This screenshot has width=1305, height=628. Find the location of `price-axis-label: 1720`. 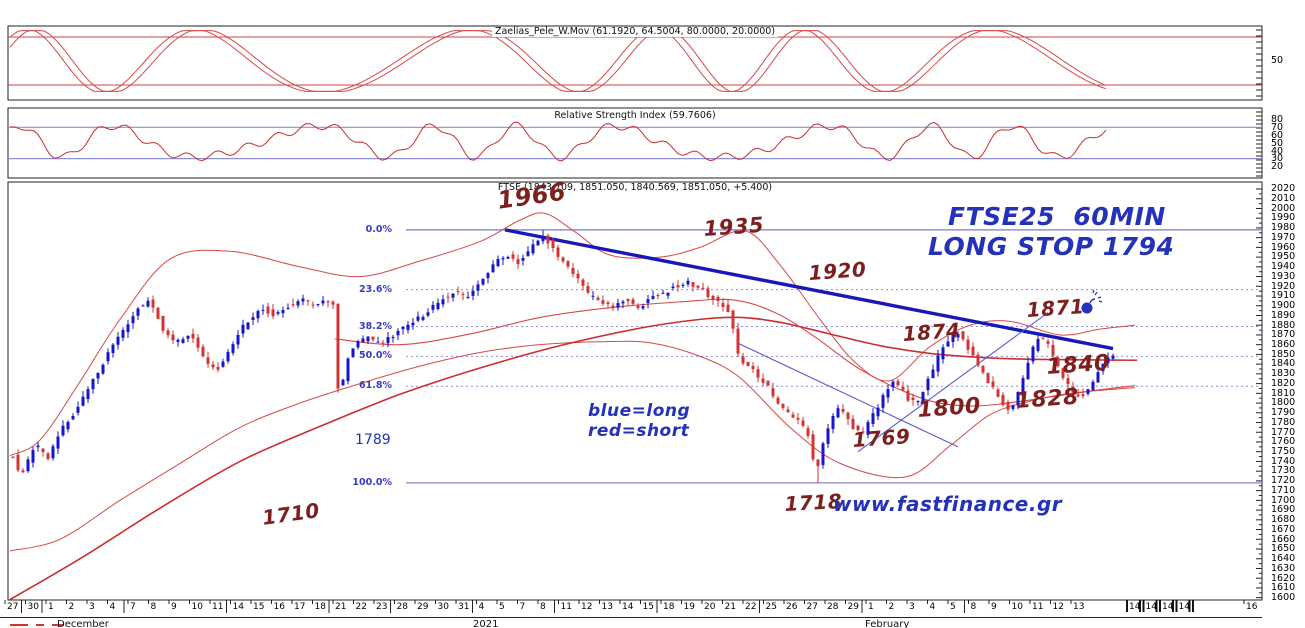

price-axis-label: 1720 is located at coordinates (1283, 481).